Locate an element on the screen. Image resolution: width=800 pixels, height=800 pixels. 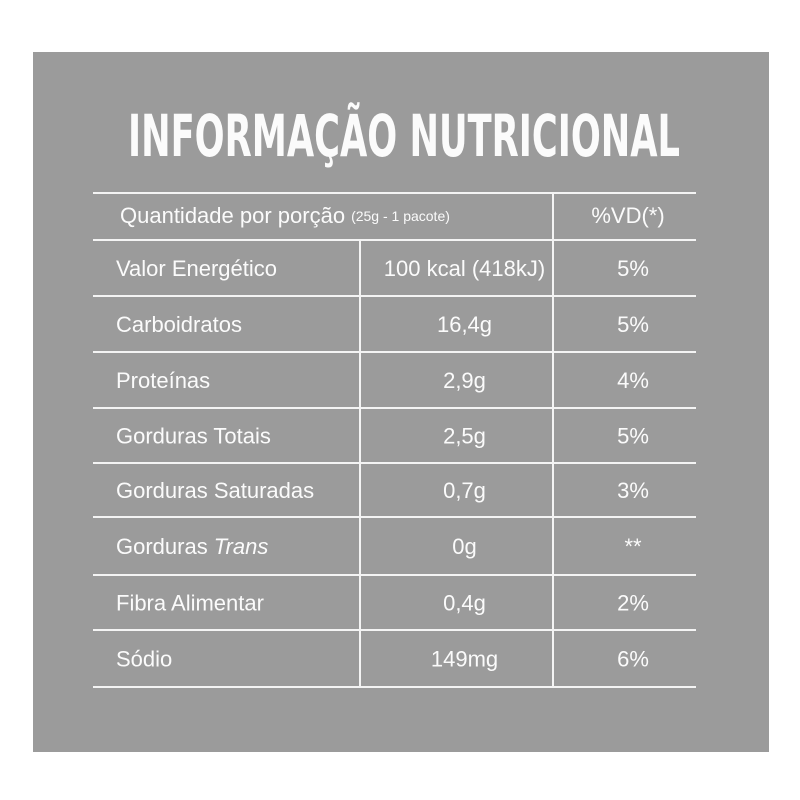
nutrient-amount: 149mg is located at coordinates (464, 658).